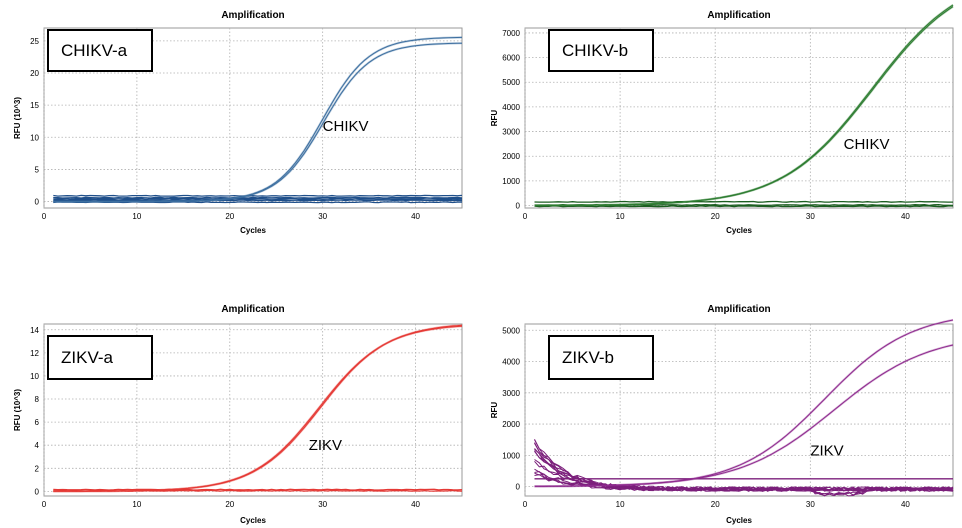 Image resolution: width=962 pixels, height=528 pixels. What do you see at coordinates (37, 399) in the screenshot?
I see `y-tick-label: 8` at bounding box center [37, 399].